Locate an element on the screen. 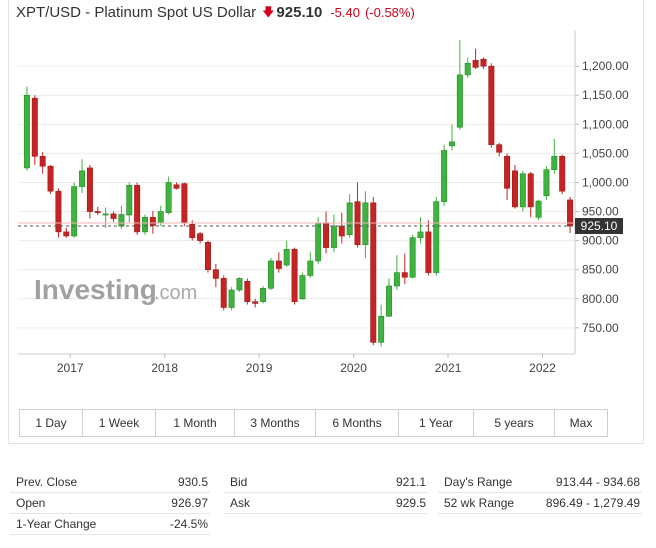  range-button-1-day: 1 Day is located at coordinates (51, 423).